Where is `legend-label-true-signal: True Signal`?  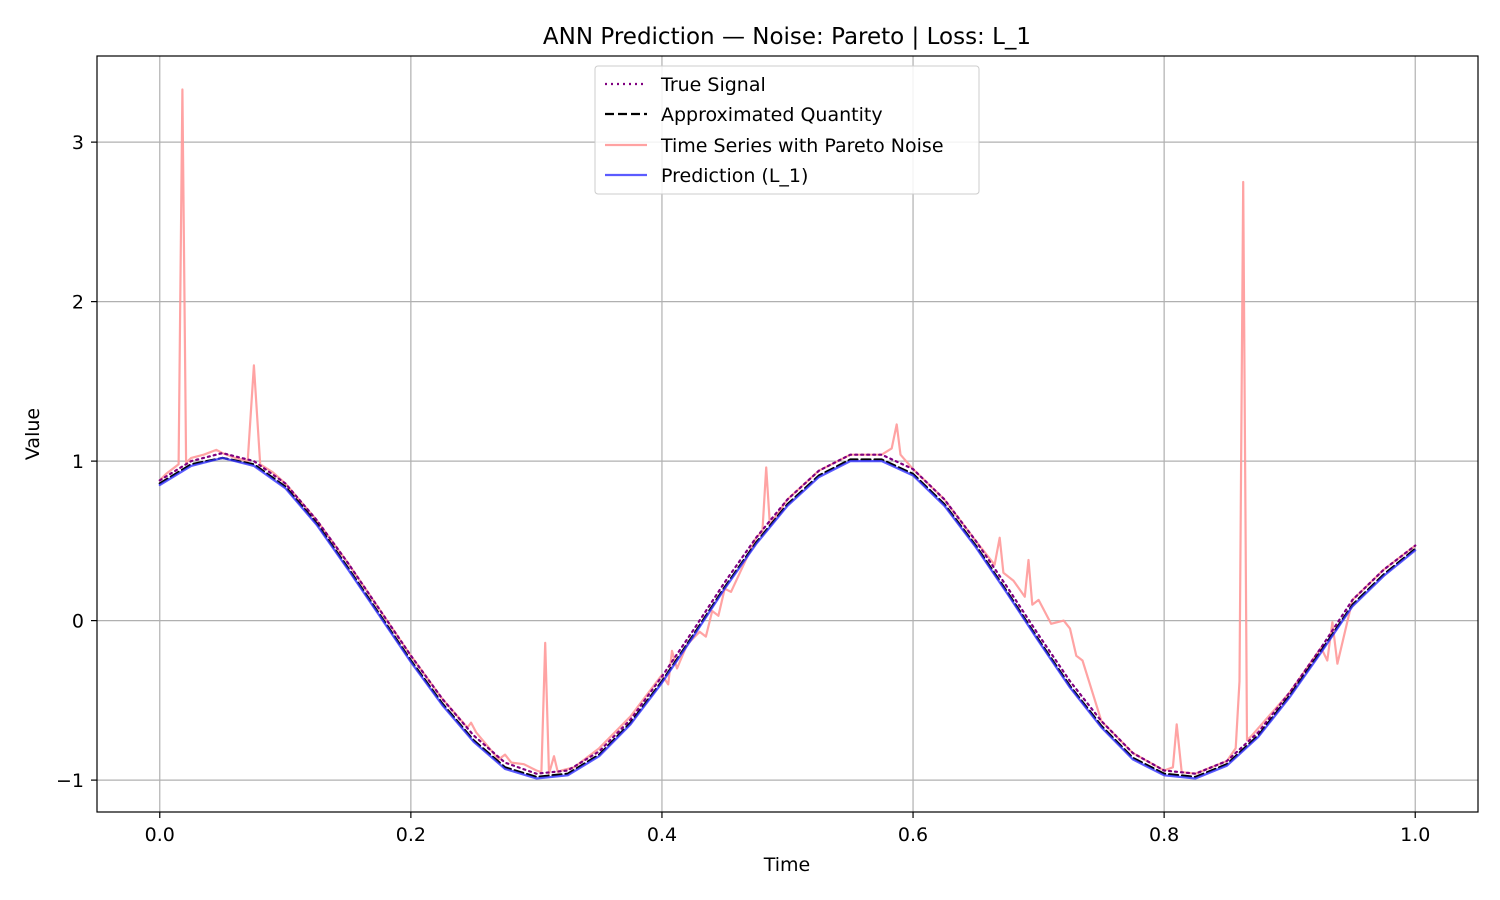 legend-label-true-signal: True Signal is located at coordinates (713, 85).